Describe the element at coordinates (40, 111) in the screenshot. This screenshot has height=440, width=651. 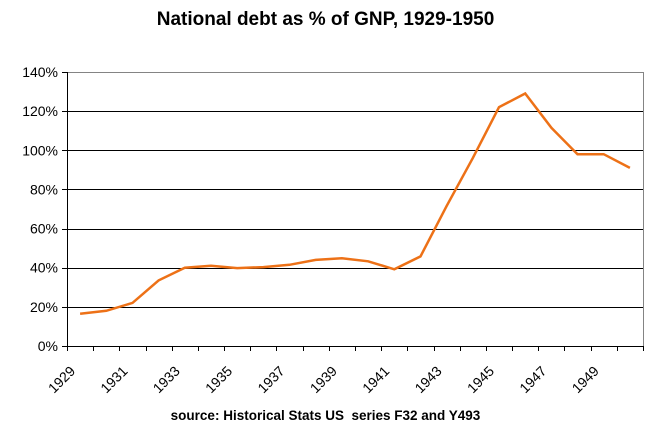
I see `y-tick-label: 120%` at that location.